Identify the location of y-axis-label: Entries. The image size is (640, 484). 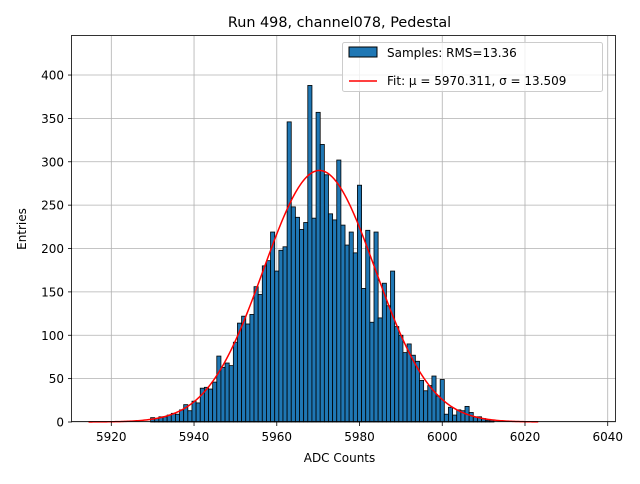
(22, 229).